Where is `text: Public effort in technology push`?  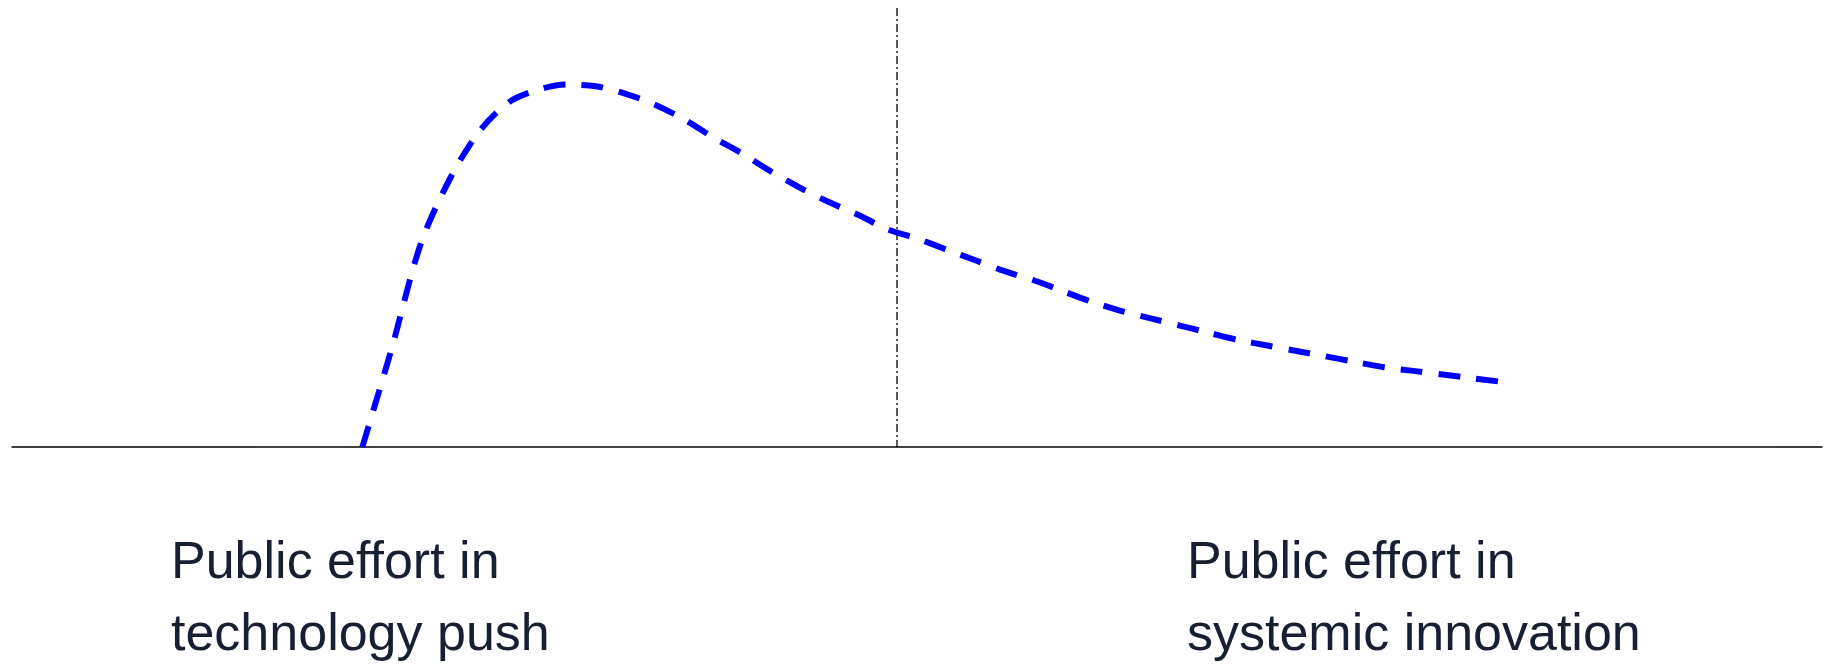 text: Public effort in technology push is located at coordinates (360, 596).